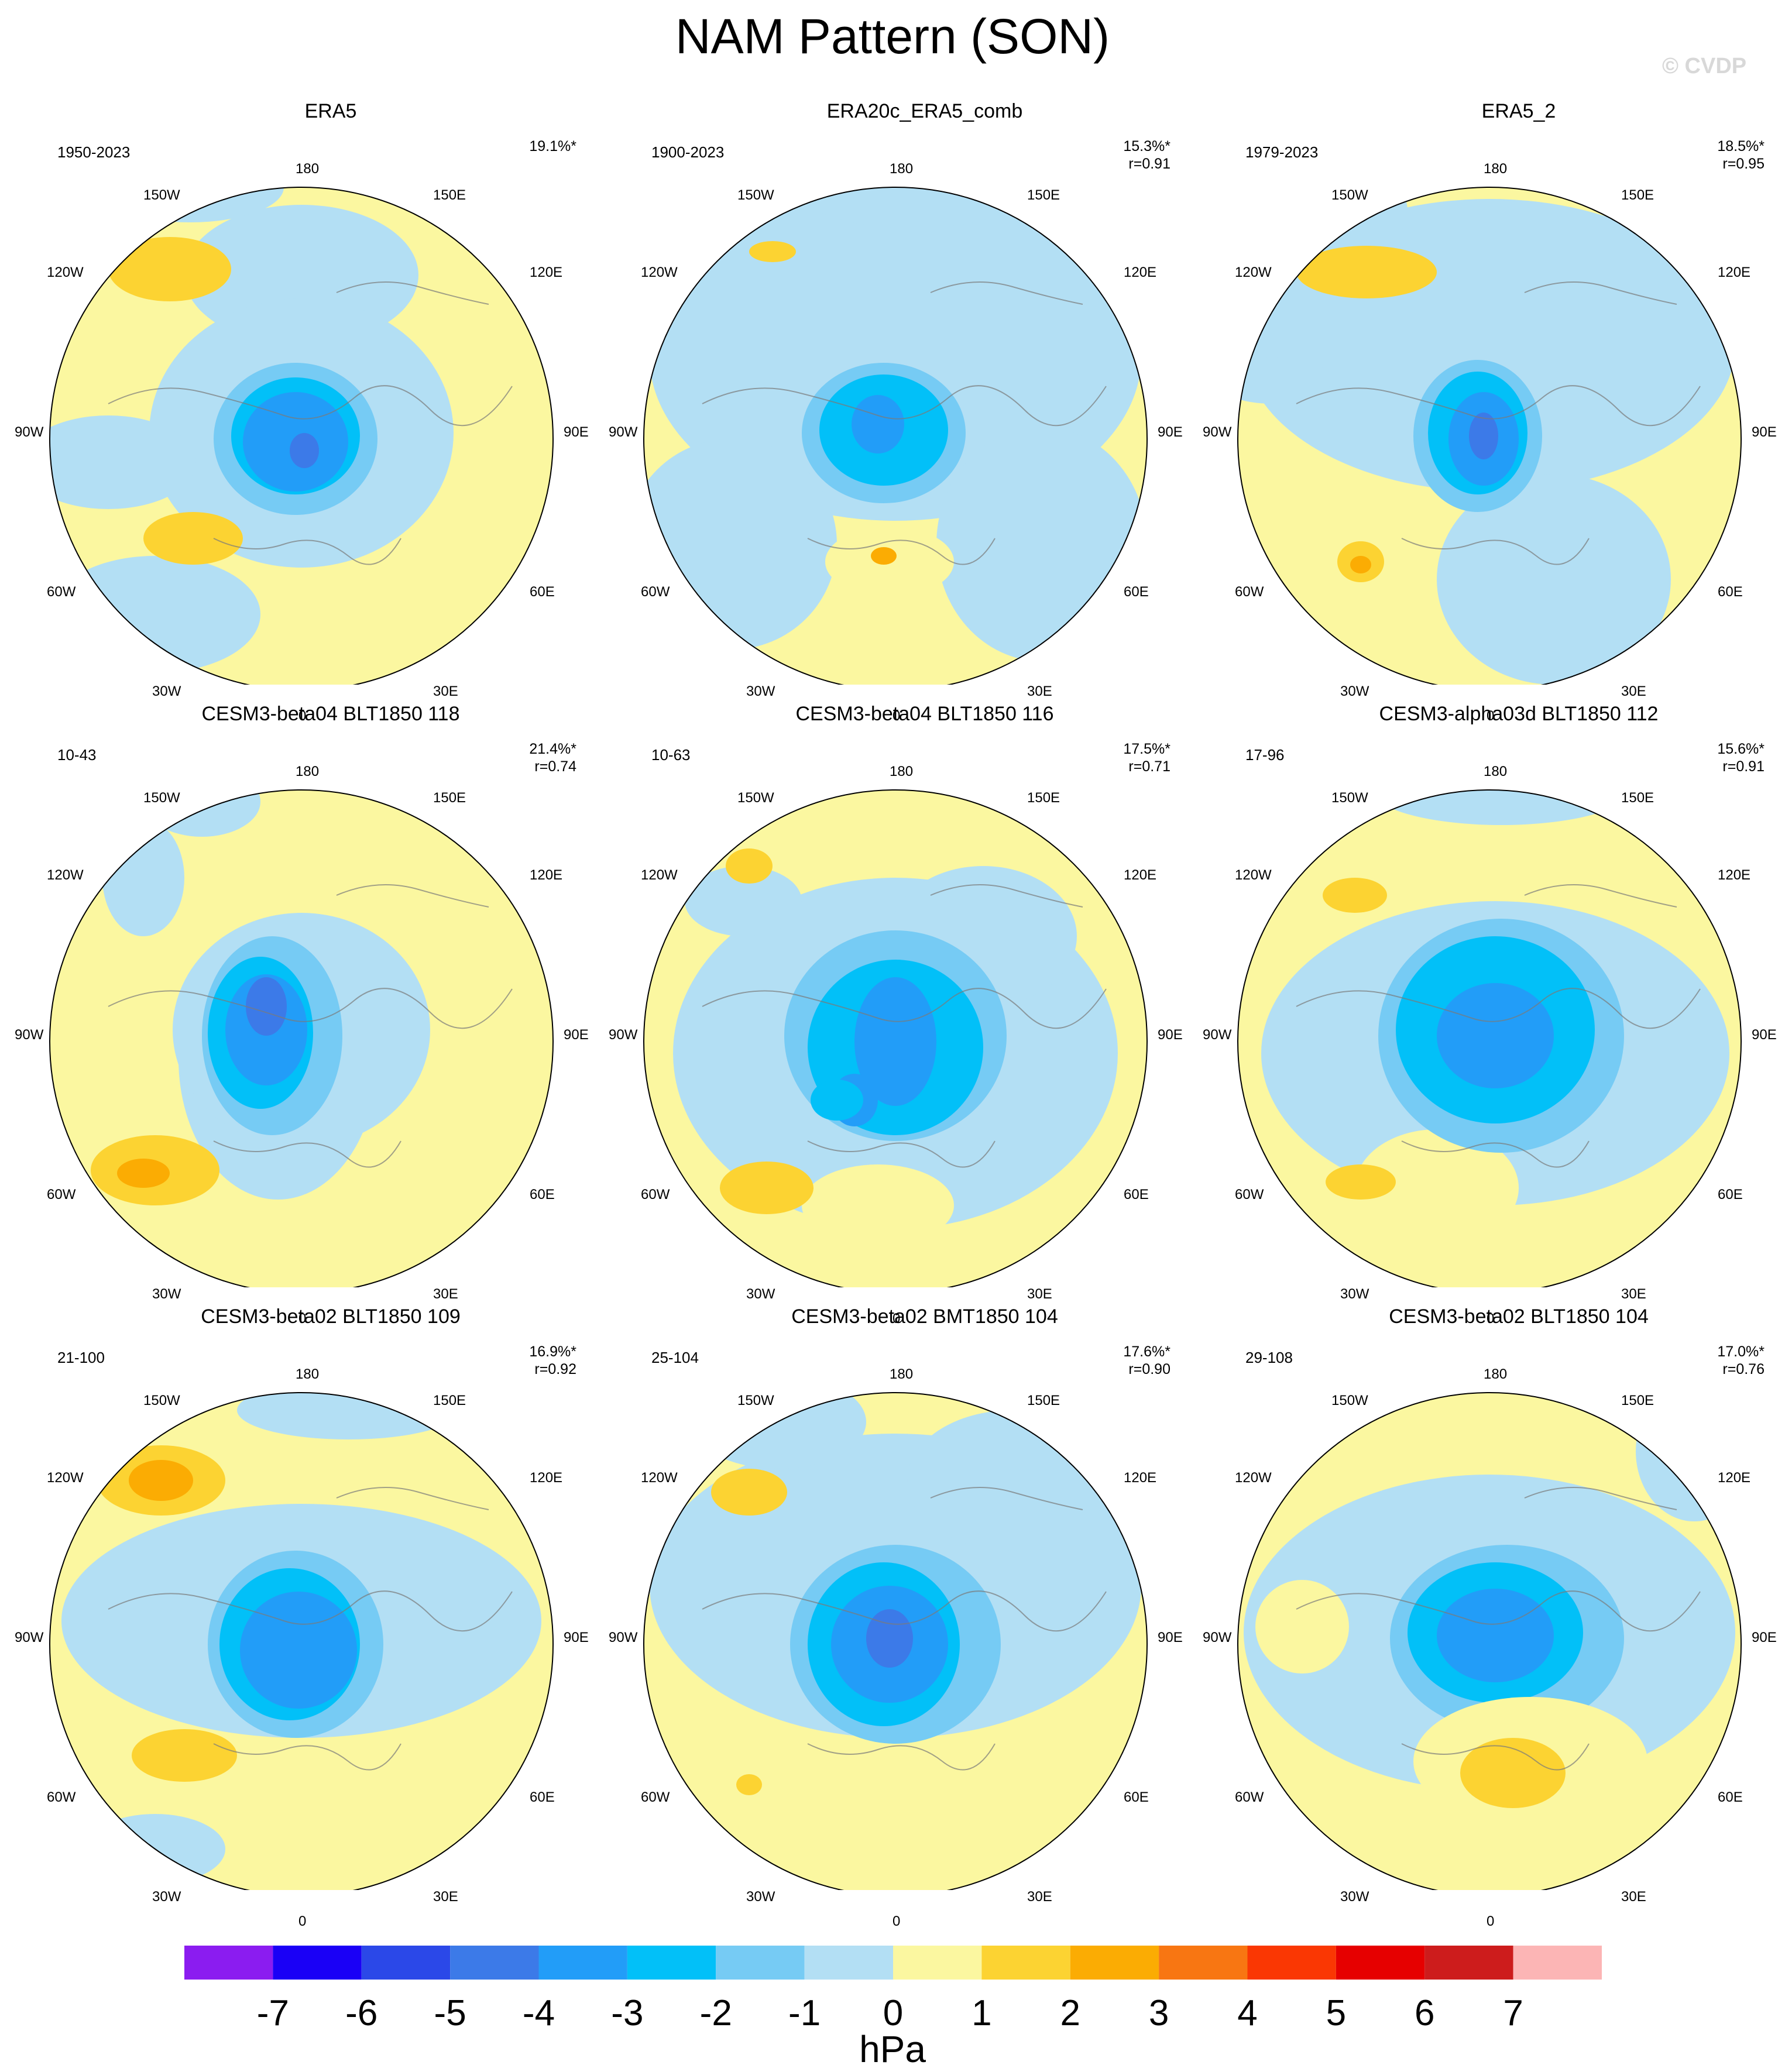 The image size is (1785, 2072). What do you see at coordinates (445, 1897) in the screenshot?
I see `longitude-label: 30E` at bounding box center [445, 1897].